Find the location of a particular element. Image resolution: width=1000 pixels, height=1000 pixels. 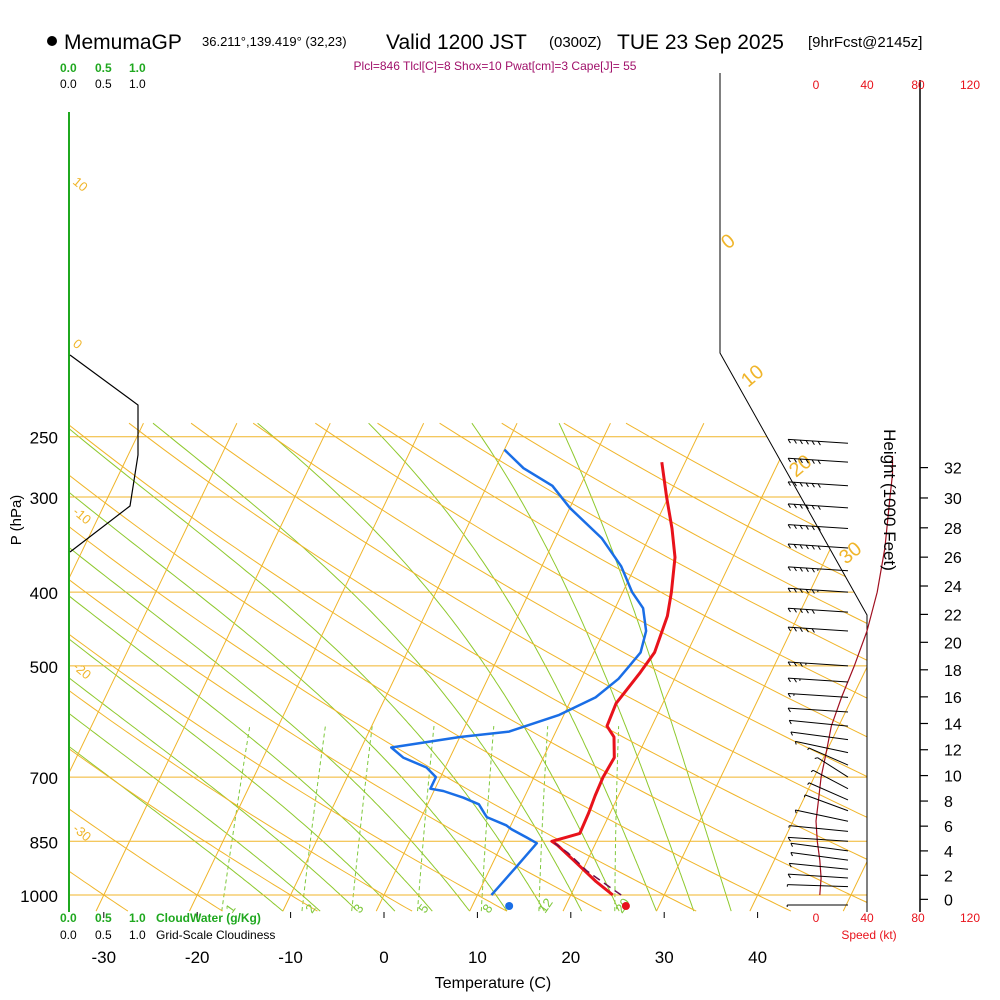

cloudiness-curve is located at coordinates (104, 453).